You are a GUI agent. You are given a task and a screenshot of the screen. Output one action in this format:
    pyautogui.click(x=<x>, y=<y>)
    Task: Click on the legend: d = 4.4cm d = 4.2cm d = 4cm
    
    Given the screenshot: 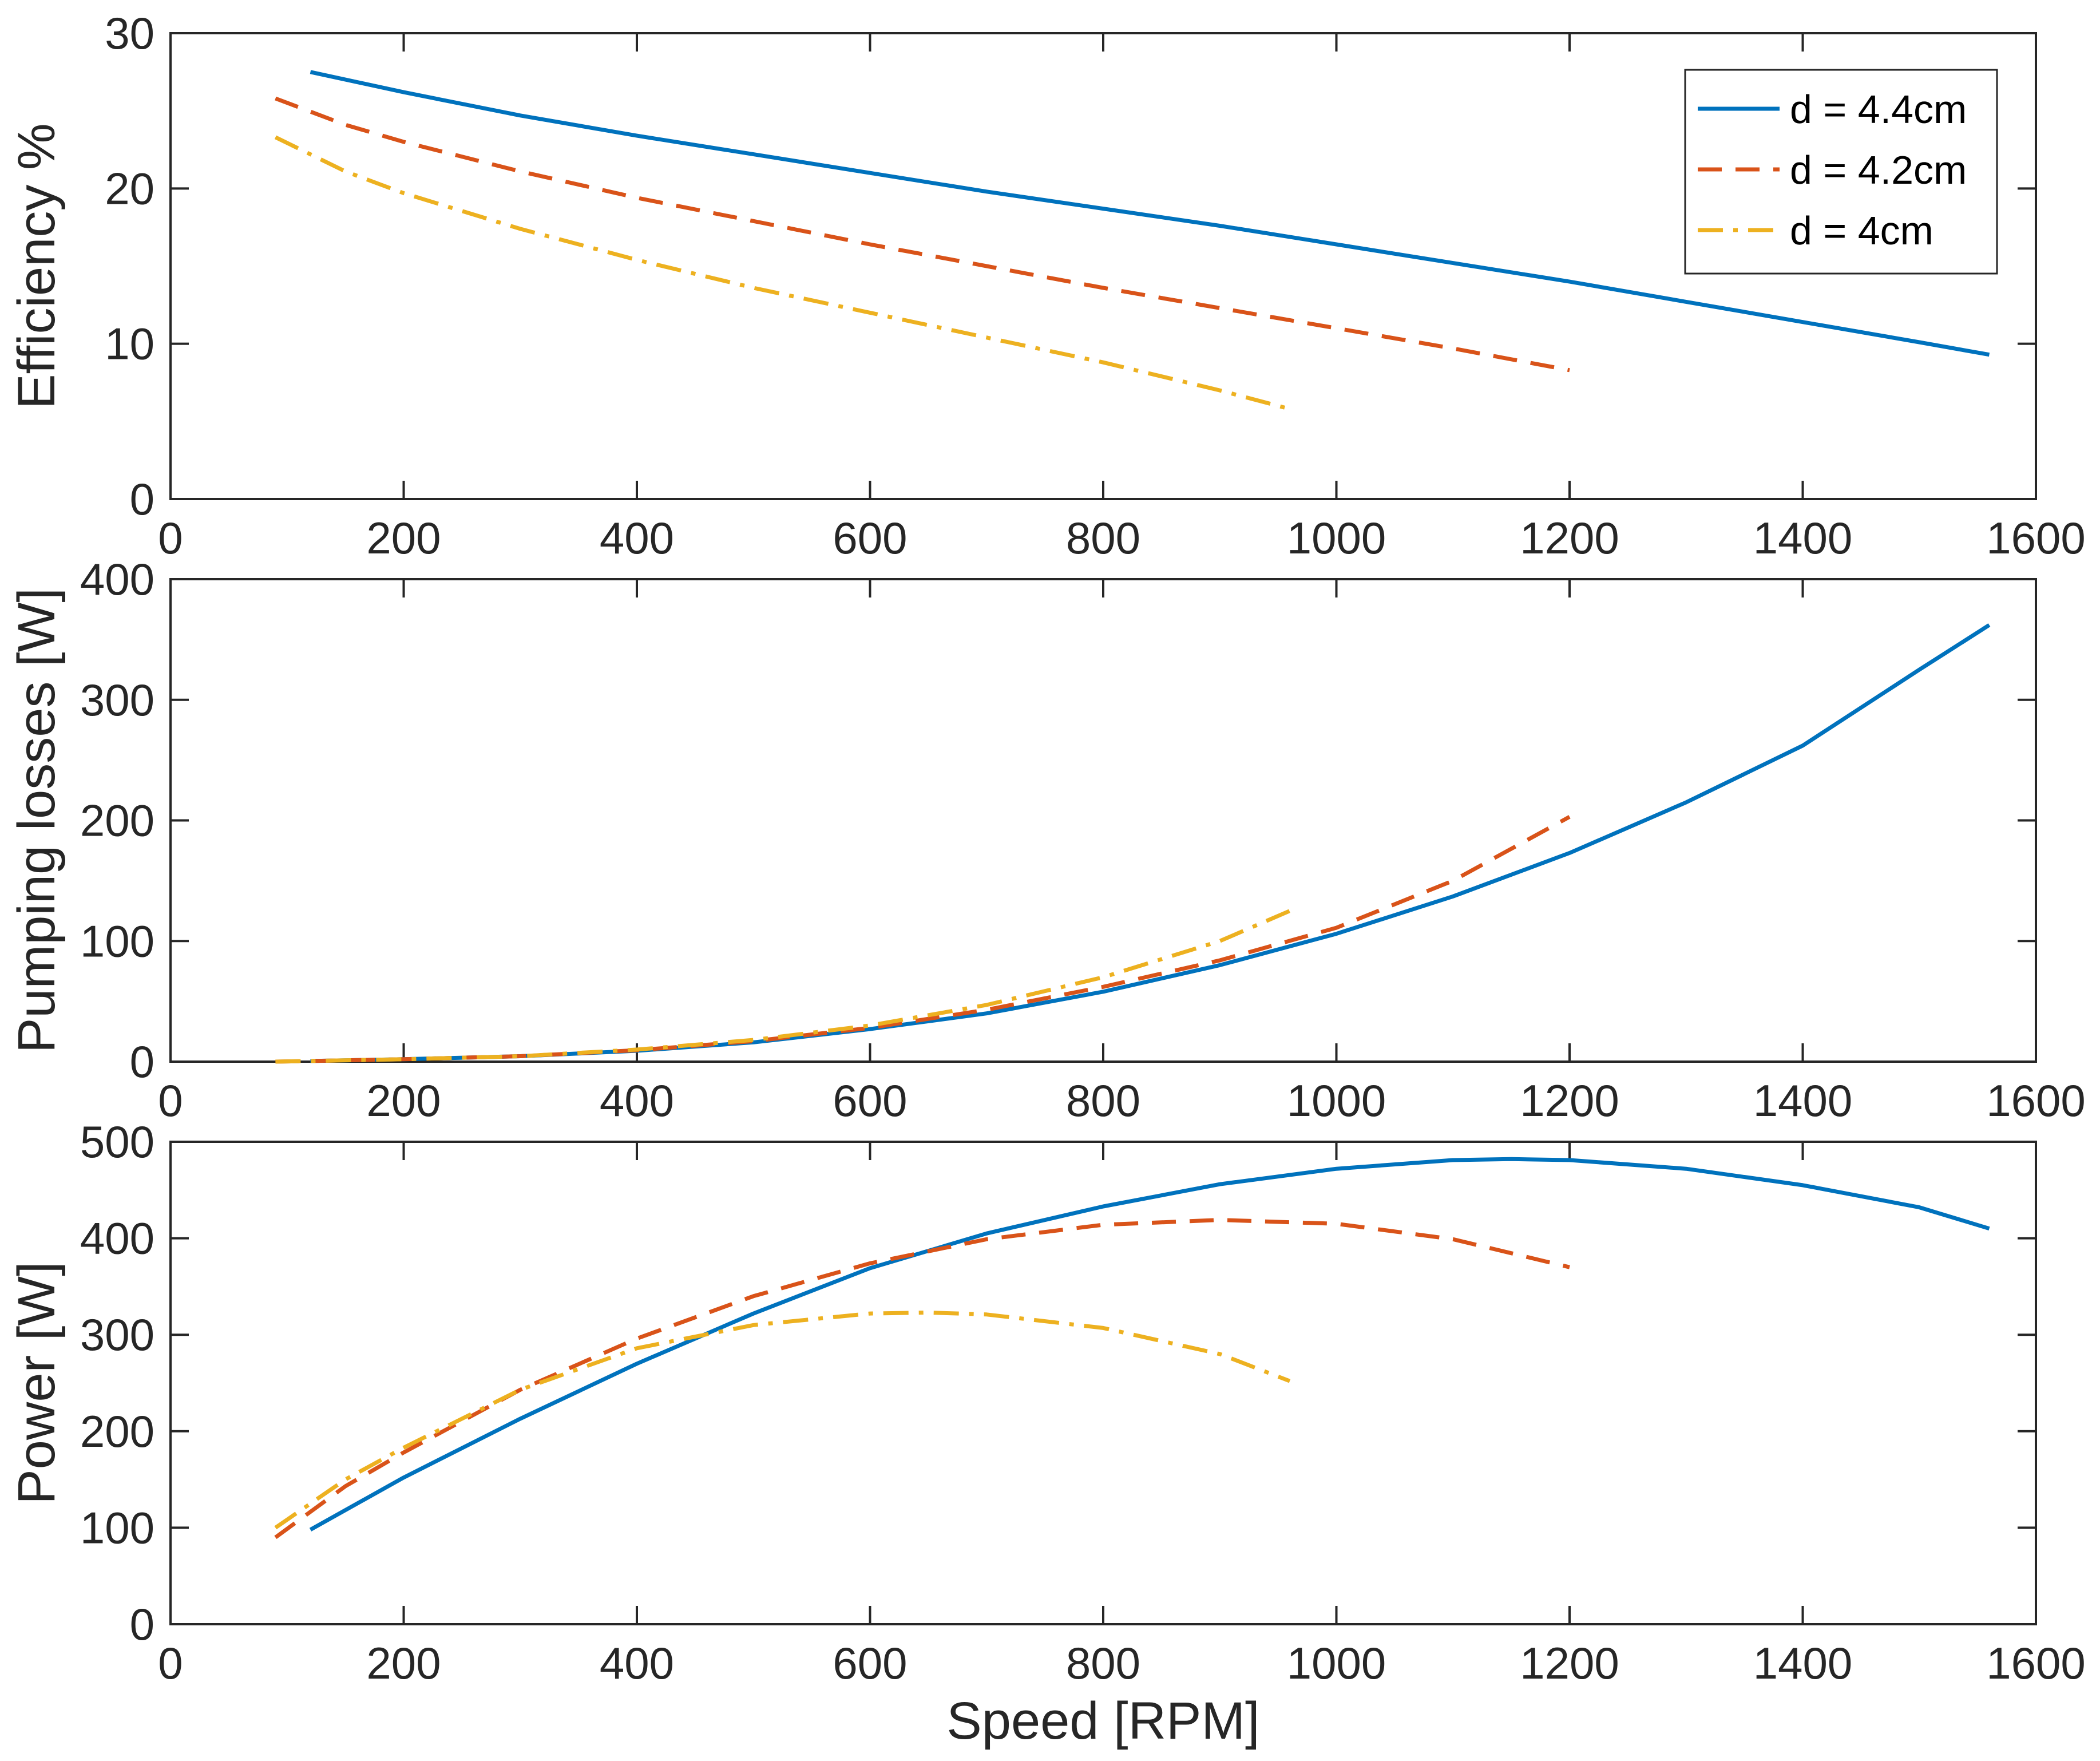 What is the action you would take?
    pyautogui.click(x=1841, y=172)
    